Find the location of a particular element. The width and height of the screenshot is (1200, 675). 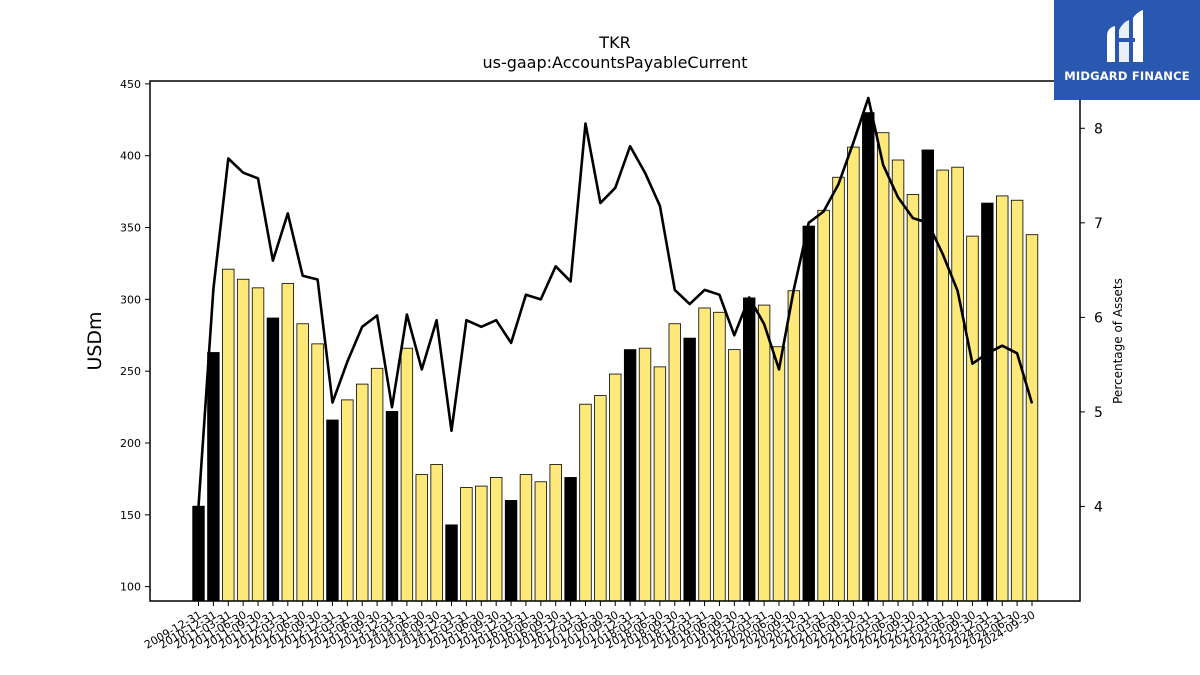

brand-name: MIDGARD FINANCE is located at coordinates (1127, 76).